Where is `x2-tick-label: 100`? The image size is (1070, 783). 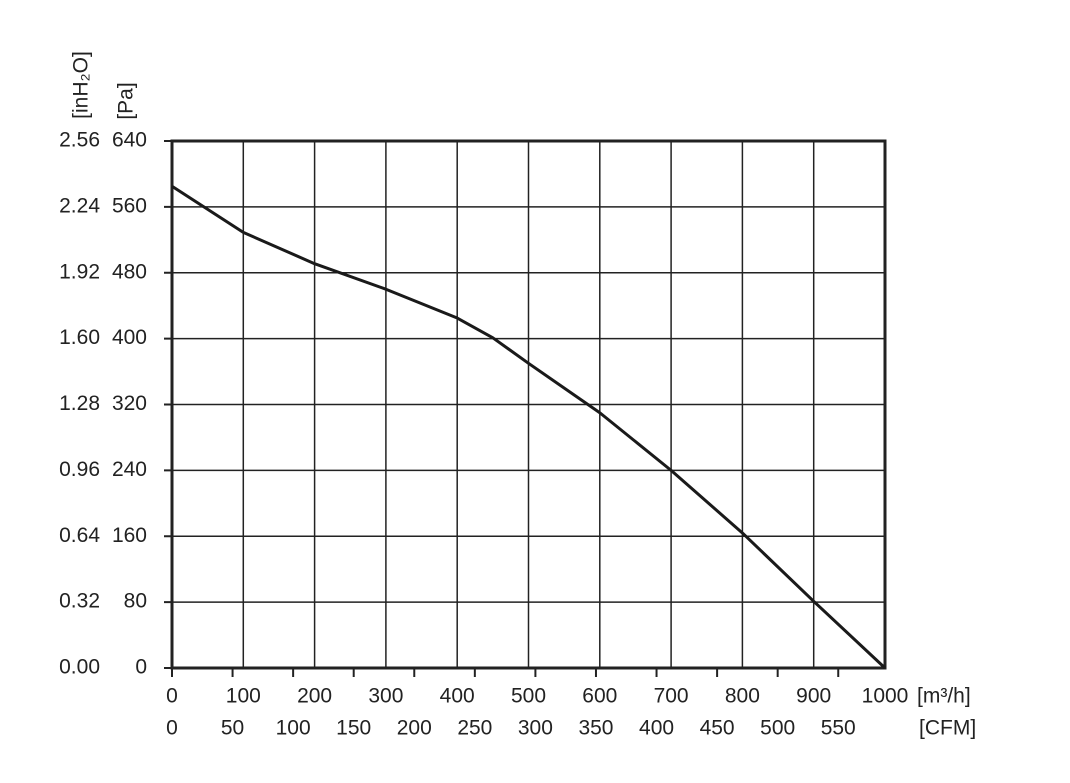 x2-tick-label: 100 is located at coordinates (293, 728).